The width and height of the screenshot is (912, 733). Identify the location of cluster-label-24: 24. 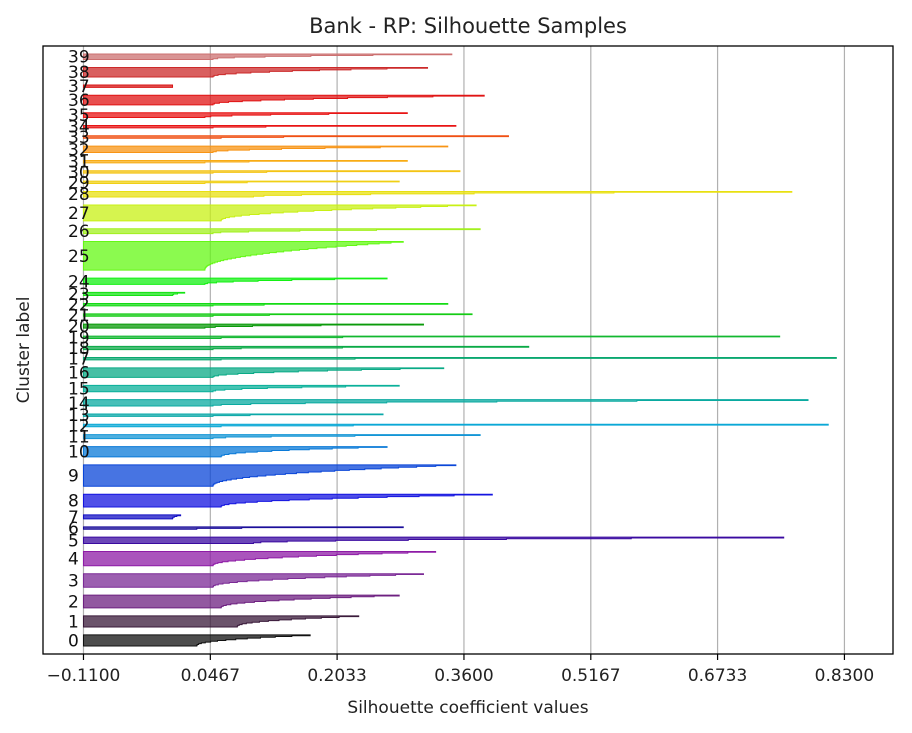
(79, 282).